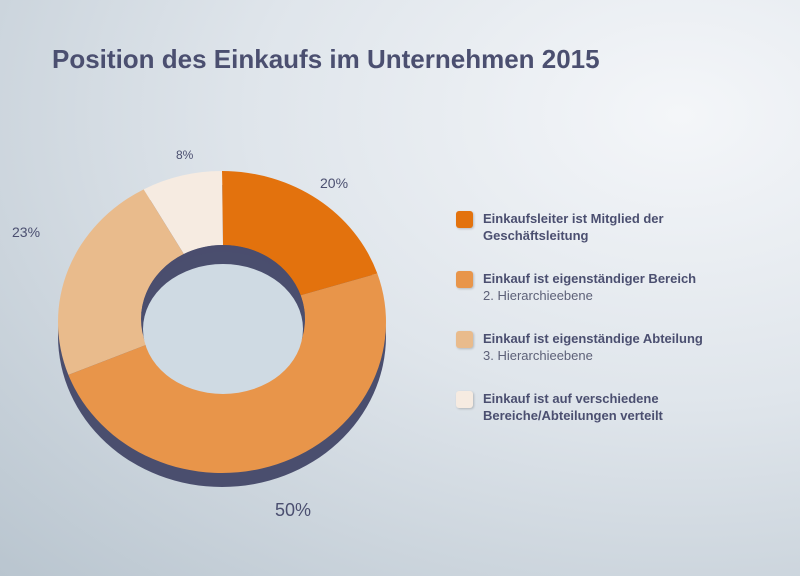 The height and width of the screenshot is (576, 800). Describe the element at coordinates (293, 510) in the screenshot. I see `value-label-1: 50%` at that location.